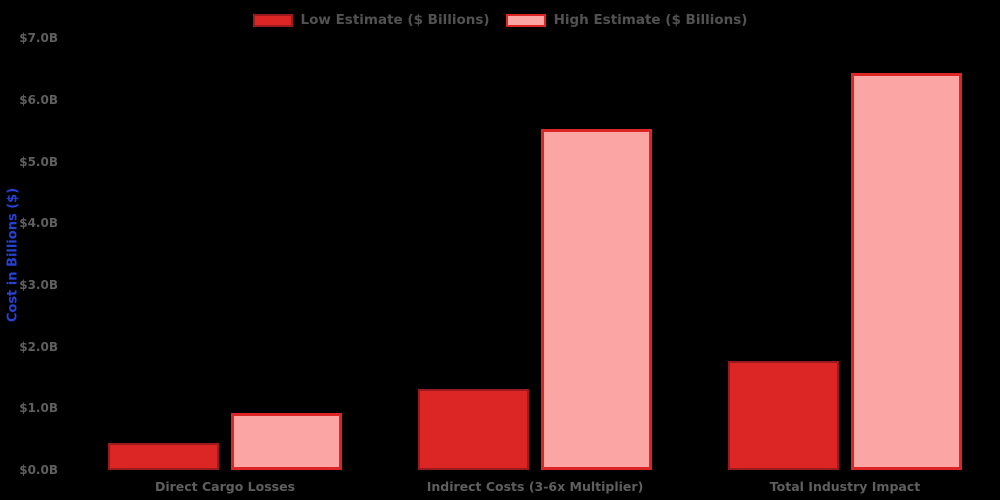 The image size is (1000, 500). Describe the element at coordinates (845, 486) in the screenshot. I see `x-tick-label-2: Total Industry Impact` at that location.